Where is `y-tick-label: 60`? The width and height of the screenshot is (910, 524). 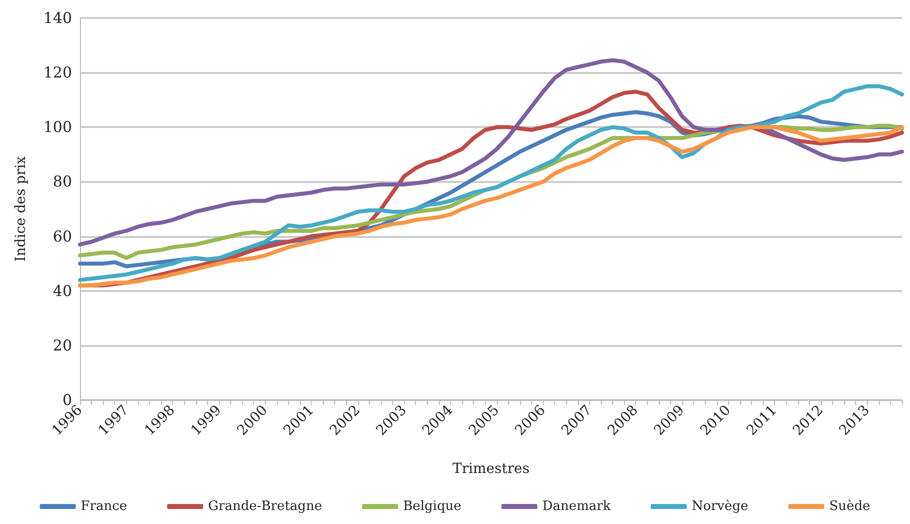 y-tick-label: 60 is located at coordinates (62, 236).